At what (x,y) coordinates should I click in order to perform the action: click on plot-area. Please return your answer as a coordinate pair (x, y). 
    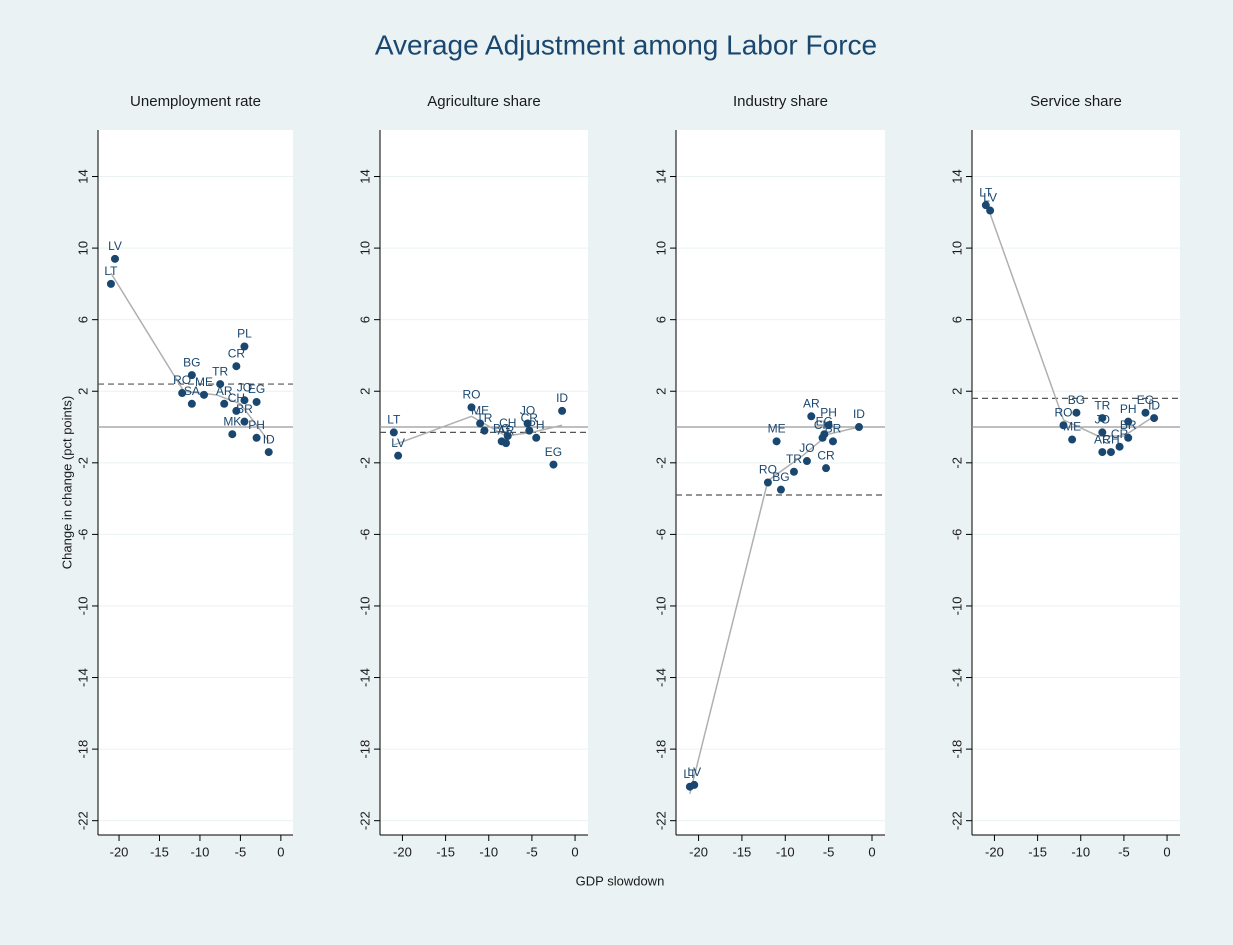
    Looking at the image, I should click on (780, 482).